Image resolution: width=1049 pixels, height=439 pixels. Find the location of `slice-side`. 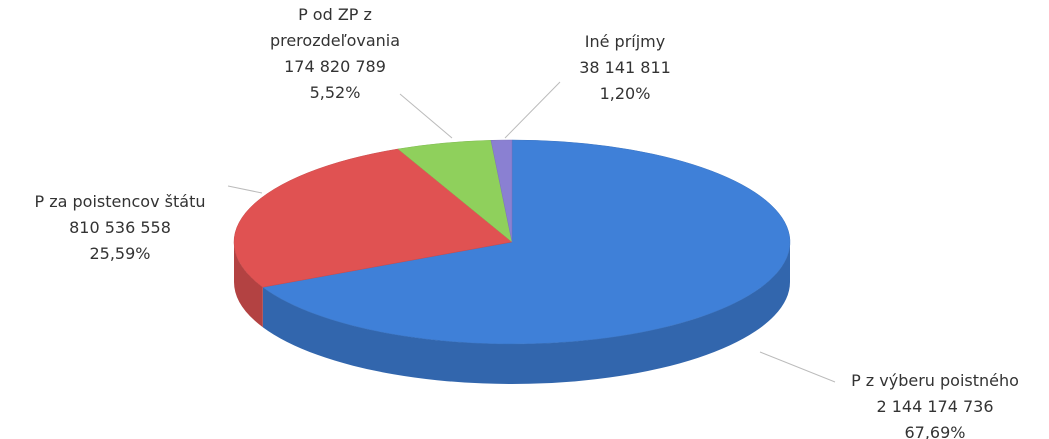

slice-side is located at coordinates (248, 285).